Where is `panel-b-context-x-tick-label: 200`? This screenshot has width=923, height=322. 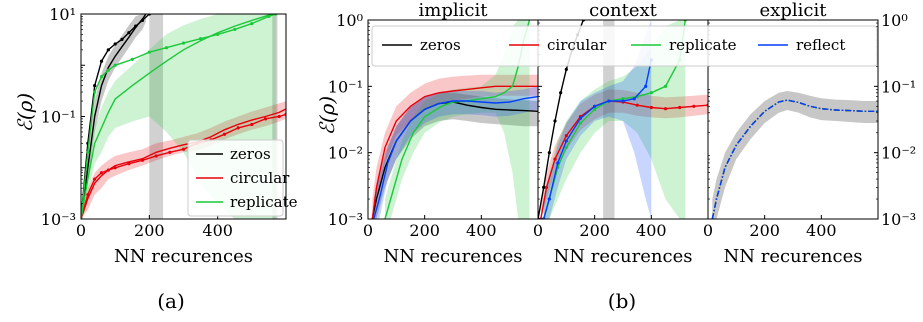
panel-b-context-x-tick-label: 200 is located at coordinates (594, 230).